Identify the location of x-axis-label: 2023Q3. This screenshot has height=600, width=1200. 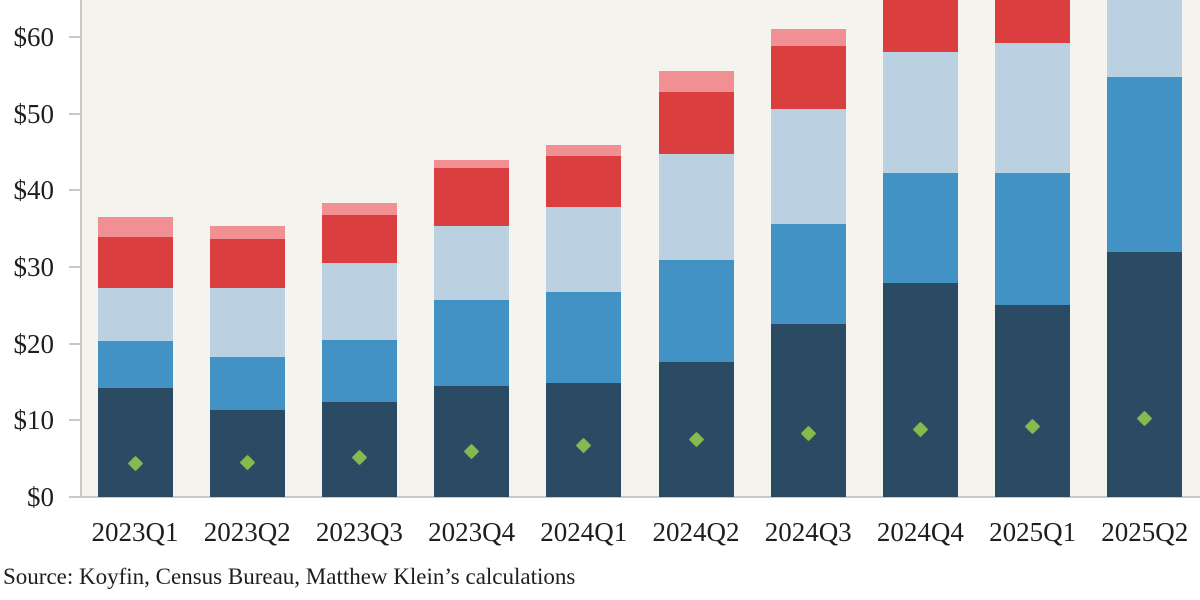
(359, 532).